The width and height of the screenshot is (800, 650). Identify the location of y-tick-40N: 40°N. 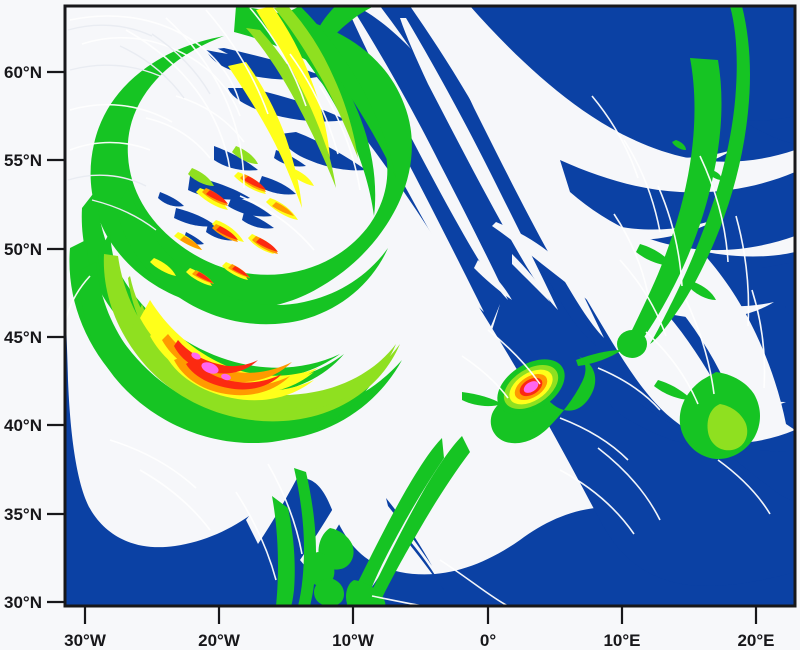
(34, 425).